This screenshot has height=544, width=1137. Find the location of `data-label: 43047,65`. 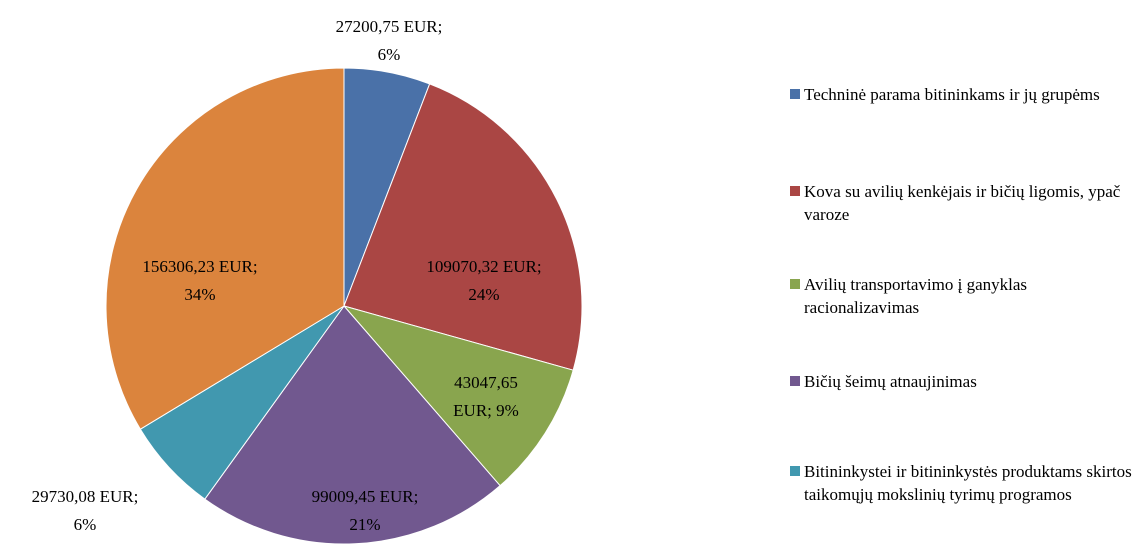

data-label: 43047,65 is located at coordinates (486, 382).